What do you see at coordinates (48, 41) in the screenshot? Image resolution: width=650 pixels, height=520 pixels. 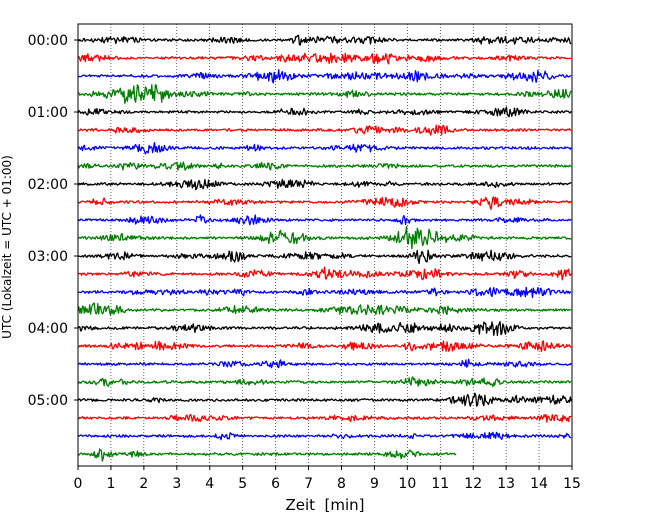 I see `y-tick-label: 00:00` at bounding box center [48, 41].